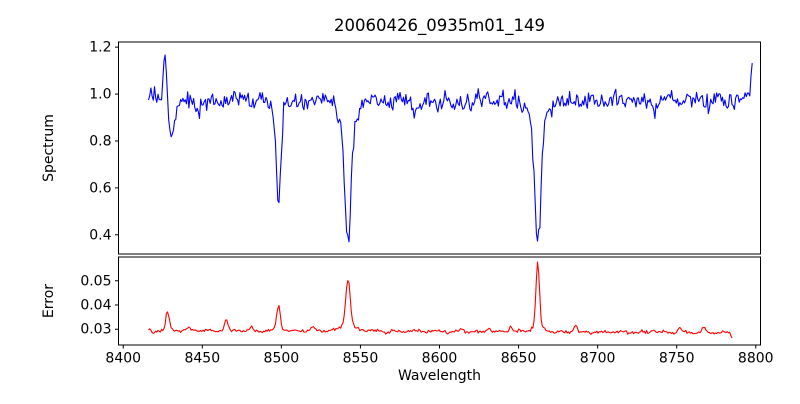 This screenshot has width=800, height=404. I want to click on y-tick-label: 1.2, so click(100, 48).